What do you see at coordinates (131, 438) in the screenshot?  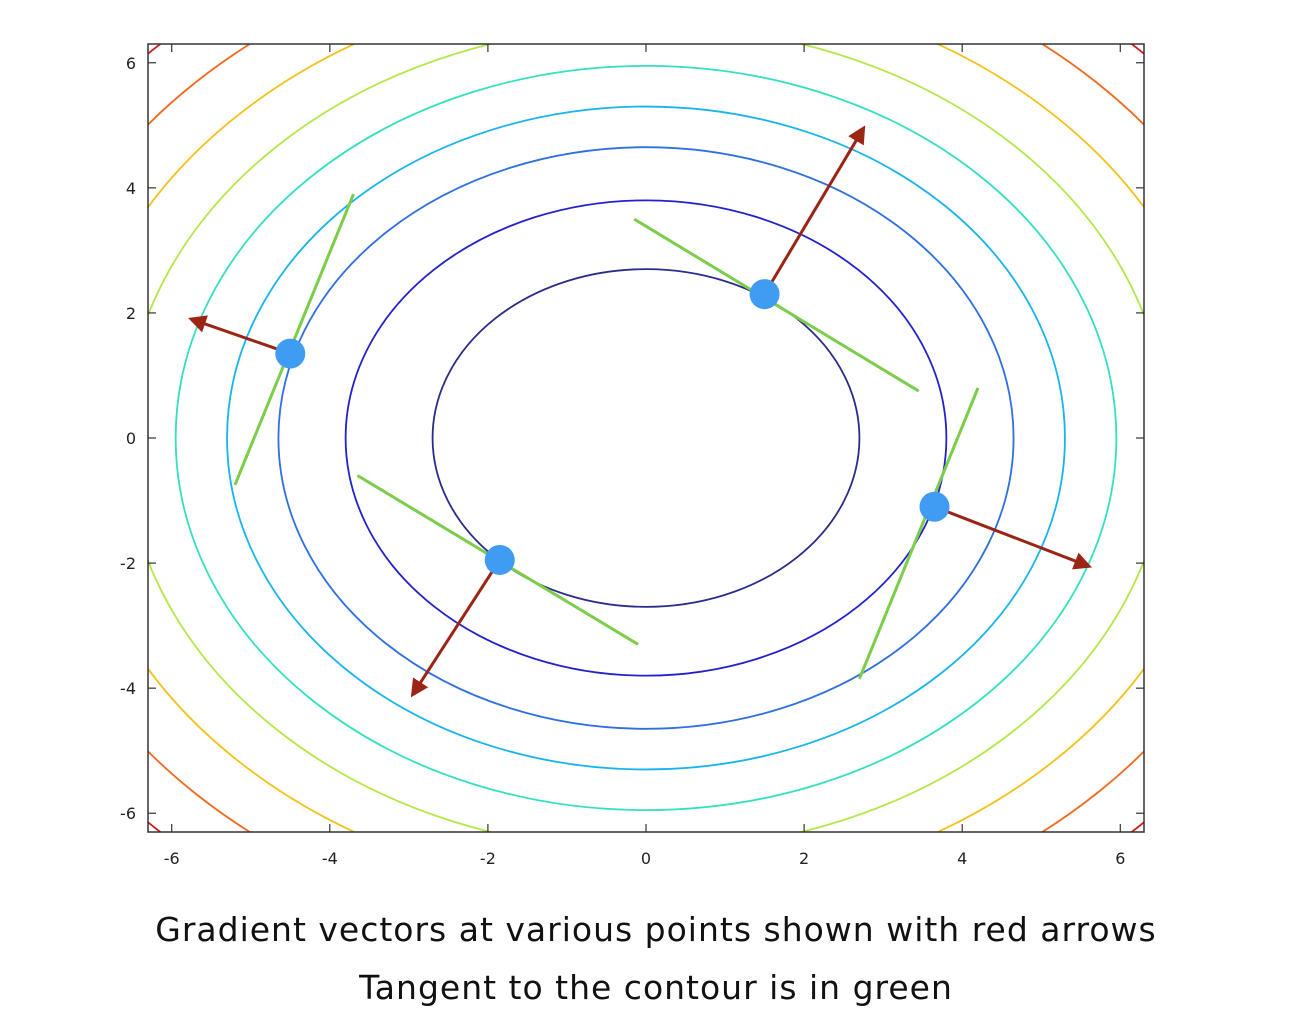 I see `y-tick-label: 0` at bounding box center [131, 438].